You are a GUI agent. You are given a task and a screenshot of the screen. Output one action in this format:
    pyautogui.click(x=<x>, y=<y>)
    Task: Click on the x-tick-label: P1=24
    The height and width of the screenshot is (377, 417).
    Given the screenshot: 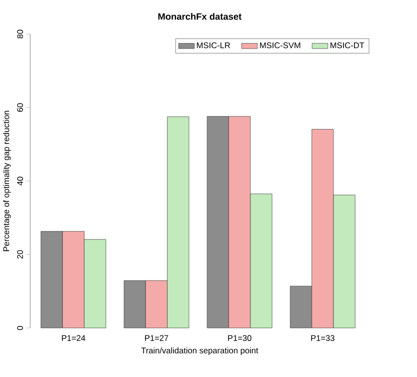 What is the action you would take?
    pyautogui.click(x=74, y=338)
    